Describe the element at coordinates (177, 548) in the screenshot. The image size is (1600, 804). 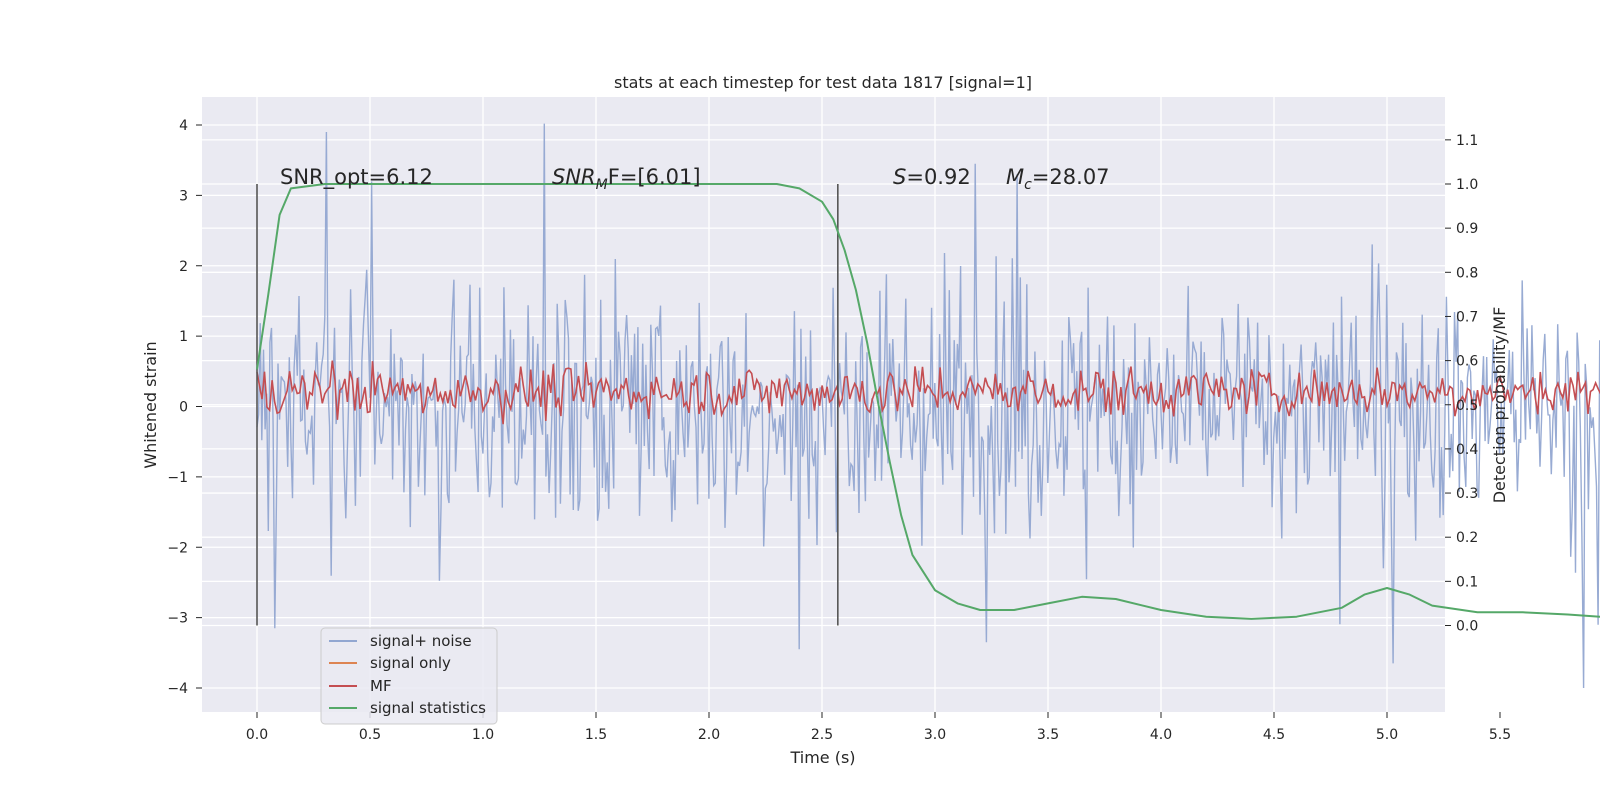
I see `y-left-tick-label: −2` at that location.